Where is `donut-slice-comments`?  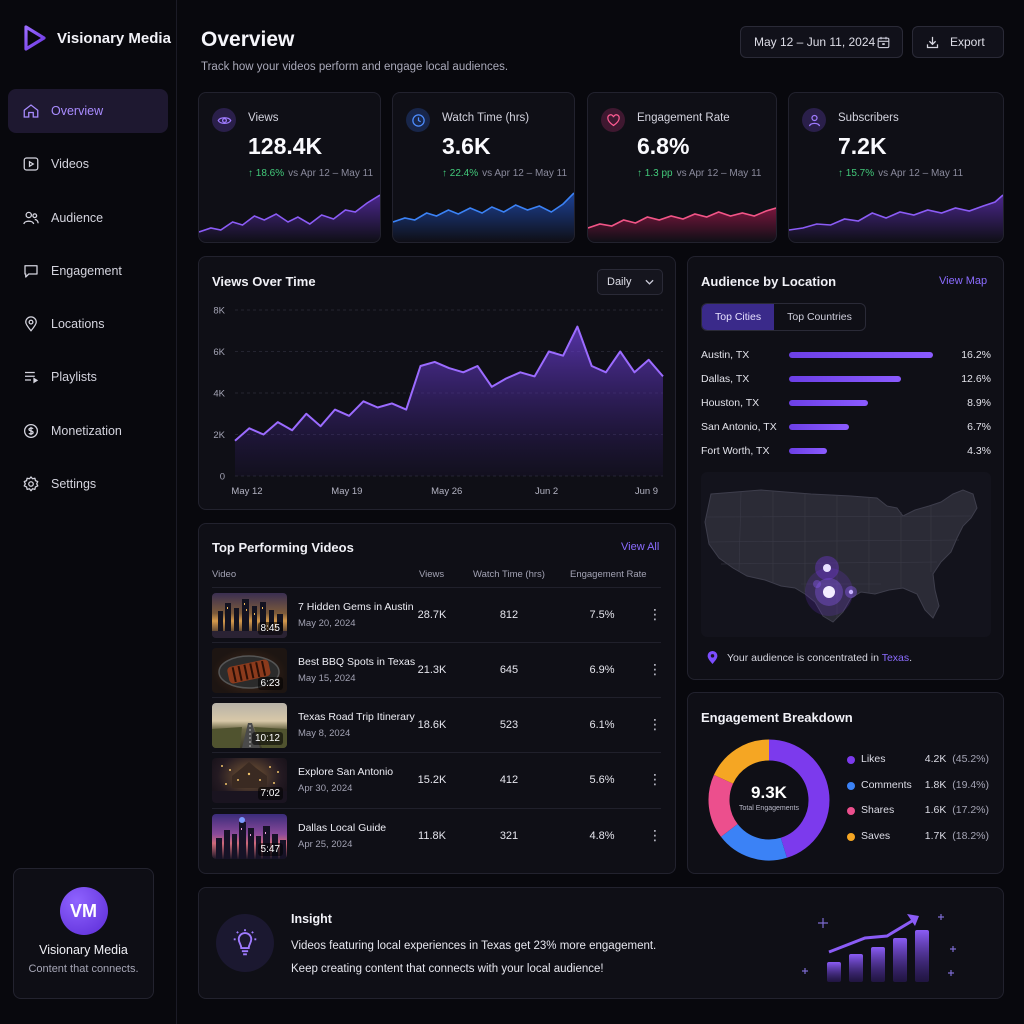
donut-slice-comments is located at coordinates (753, 842).